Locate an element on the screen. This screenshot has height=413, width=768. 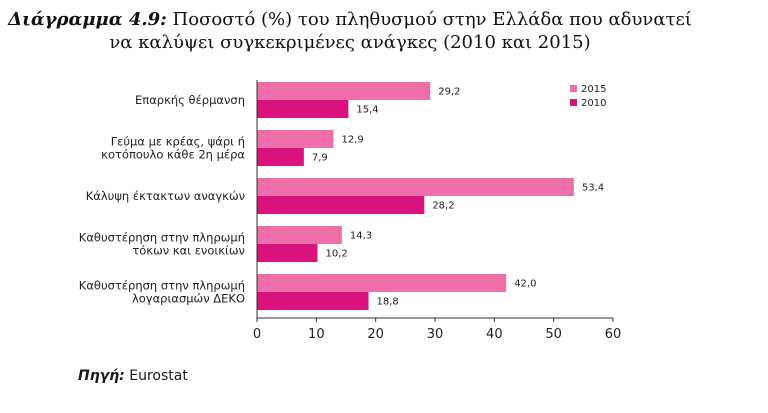
category-label-2-line-1: Γεύμα με κρέας, ψάρι ή is located at coordinates (178, 142).